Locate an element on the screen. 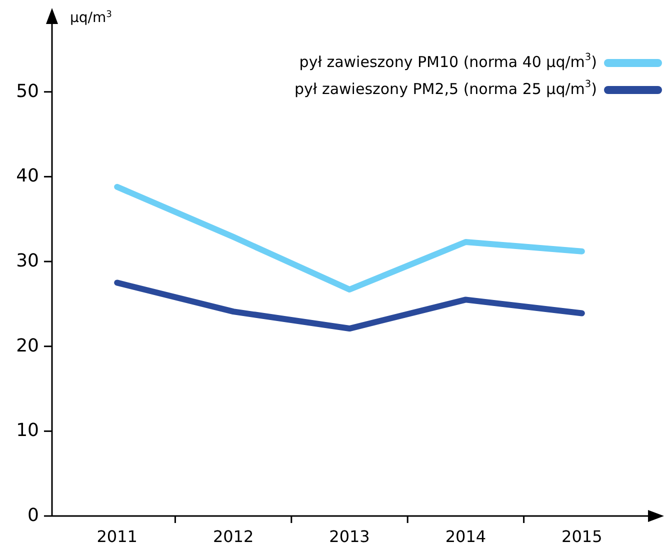 This screenshot has height=549, width=667. legend-label: pył zawieszony PM2,5 (norma 25 μq/m$^{3}$) is located at coordinates (445, 88).